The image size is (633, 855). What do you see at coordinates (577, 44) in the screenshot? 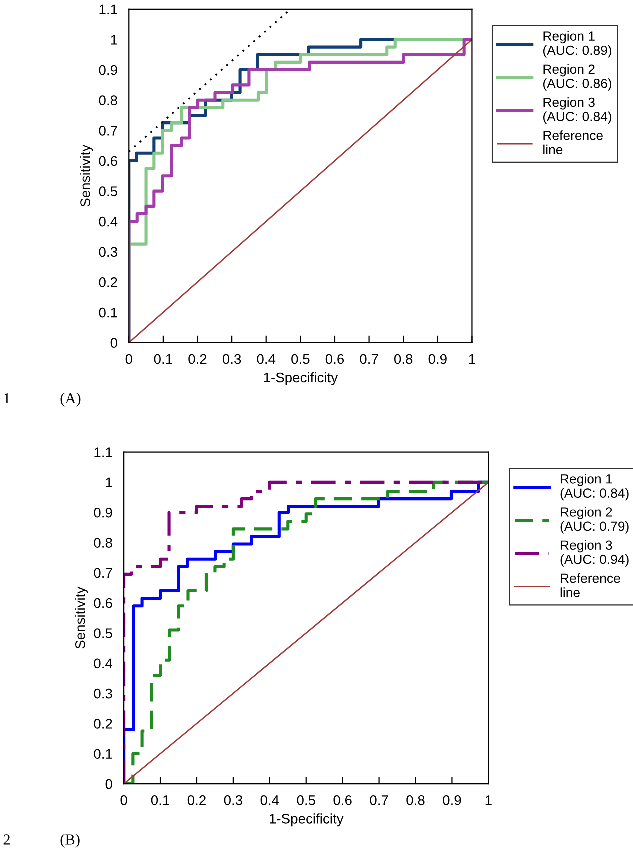
I see `legend-label: Region 1 (AUC: 0.89)` at bounding box center [577, 44].